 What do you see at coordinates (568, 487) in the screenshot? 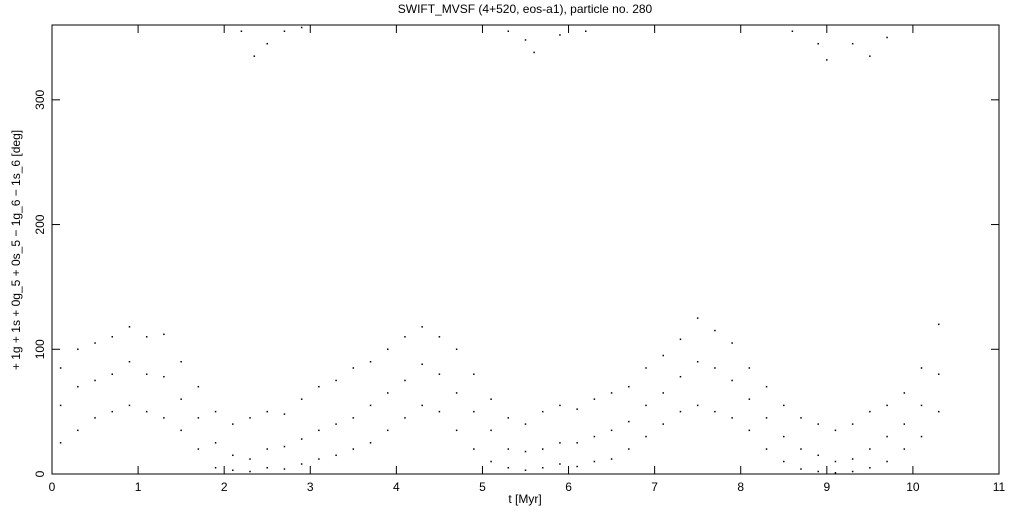
I see `x-tick-label: 6` at bounding box center [568, 487].